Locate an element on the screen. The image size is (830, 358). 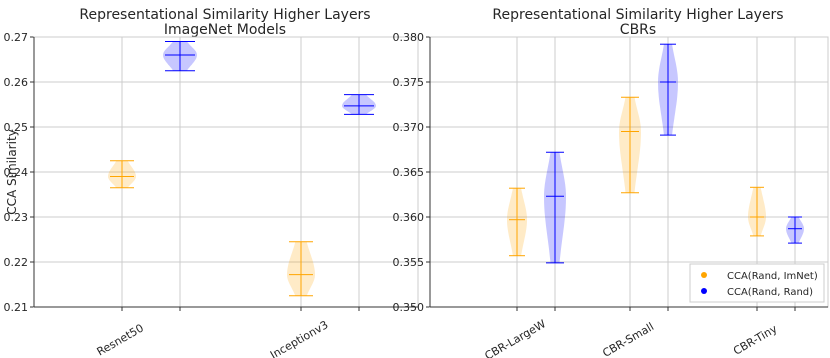
y-tick-label: 0.360 is located at coordinates (409, 217).